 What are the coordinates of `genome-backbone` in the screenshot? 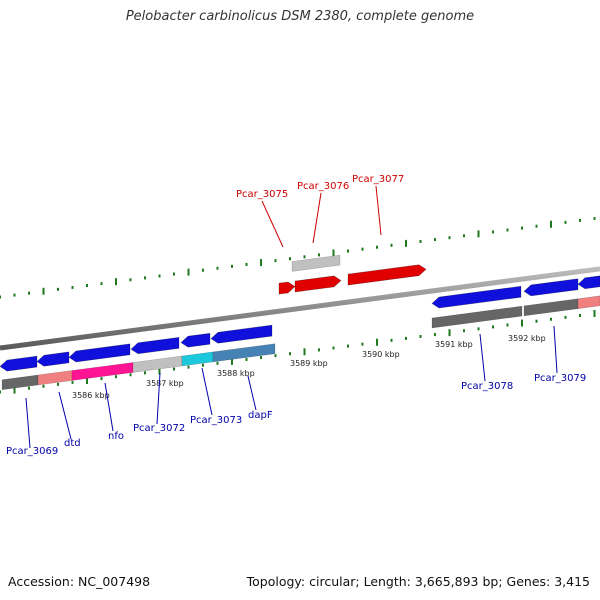 It's located at (300, 308).